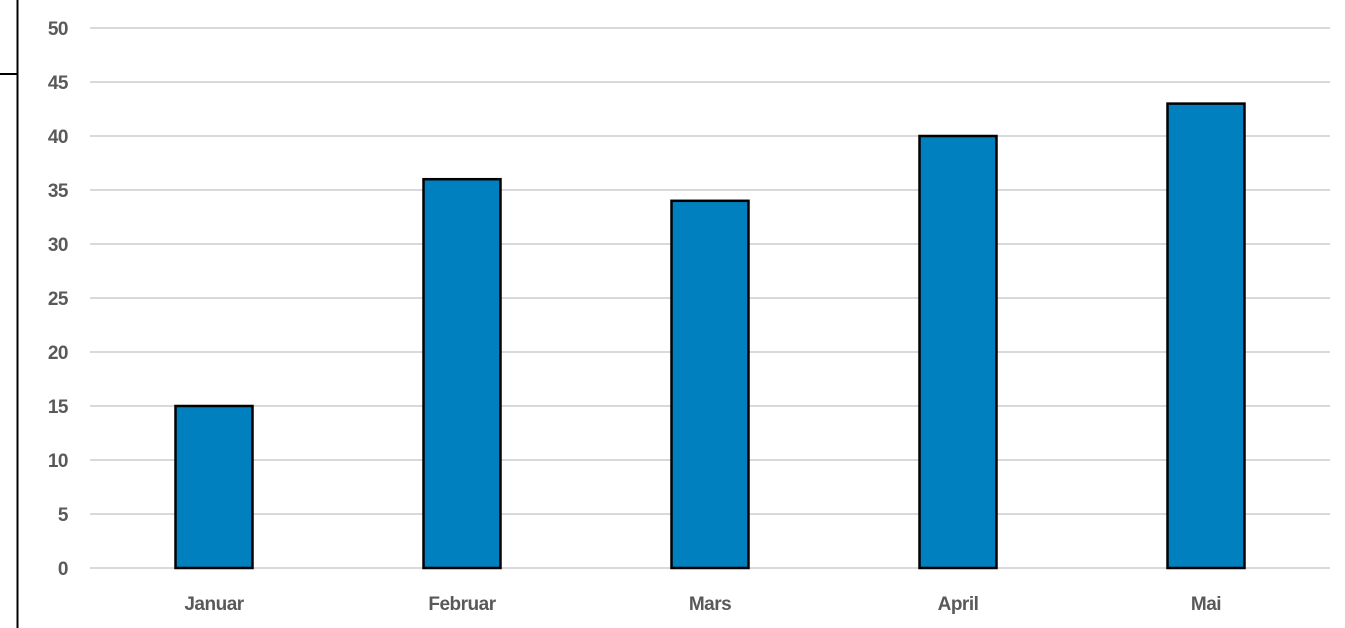  Describe the element at coordinates (214, 604) in the screenshot. I see `x-category-label: Januar` at that location.